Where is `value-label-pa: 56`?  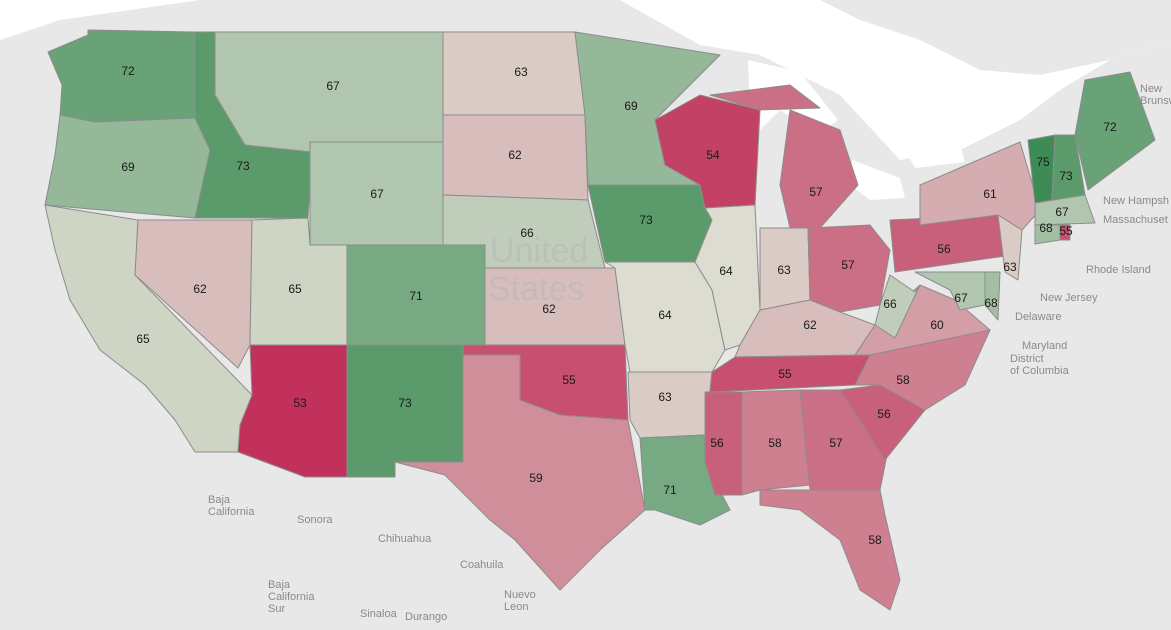
value-label-pa: 56 is located at coordinates (944, 249).